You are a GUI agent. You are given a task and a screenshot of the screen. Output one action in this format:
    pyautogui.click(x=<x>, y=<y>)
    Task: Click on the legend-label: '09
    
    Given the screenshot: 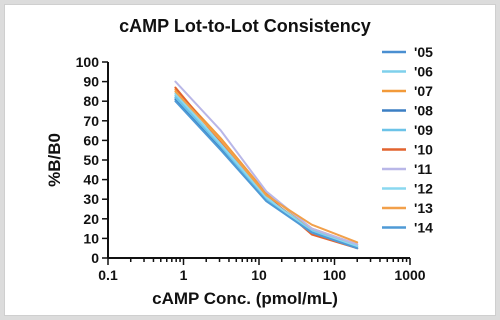 What is the action you would take?
    pyautogui.click(x=423, y=130)
    